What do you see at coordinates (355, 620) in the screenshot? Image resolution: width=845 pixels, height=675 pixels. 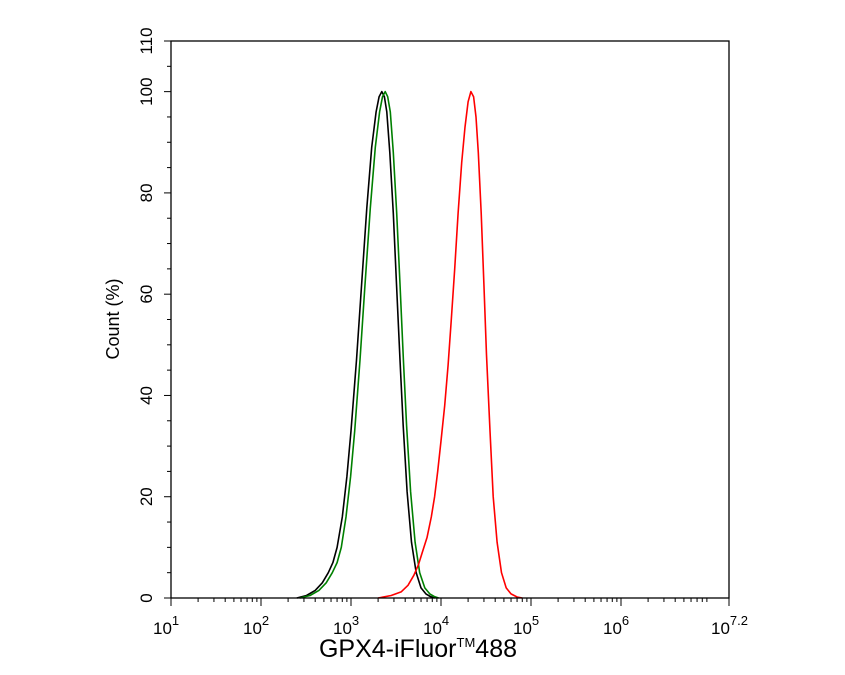 I see `x-tick-exponent: 3` at bounding box center [355, 620].